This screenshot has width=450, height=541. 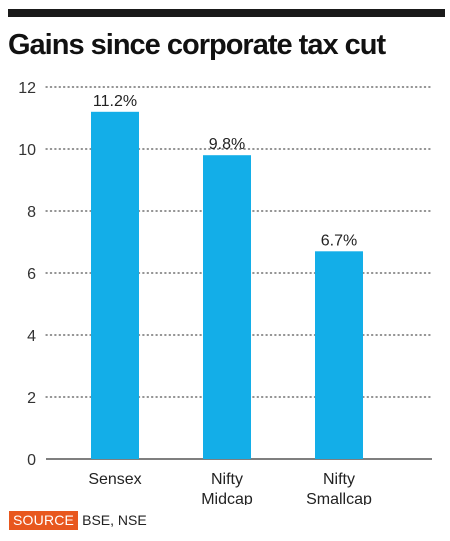 I want to click on y-tick-label: 4, so click(x=31, y=336).